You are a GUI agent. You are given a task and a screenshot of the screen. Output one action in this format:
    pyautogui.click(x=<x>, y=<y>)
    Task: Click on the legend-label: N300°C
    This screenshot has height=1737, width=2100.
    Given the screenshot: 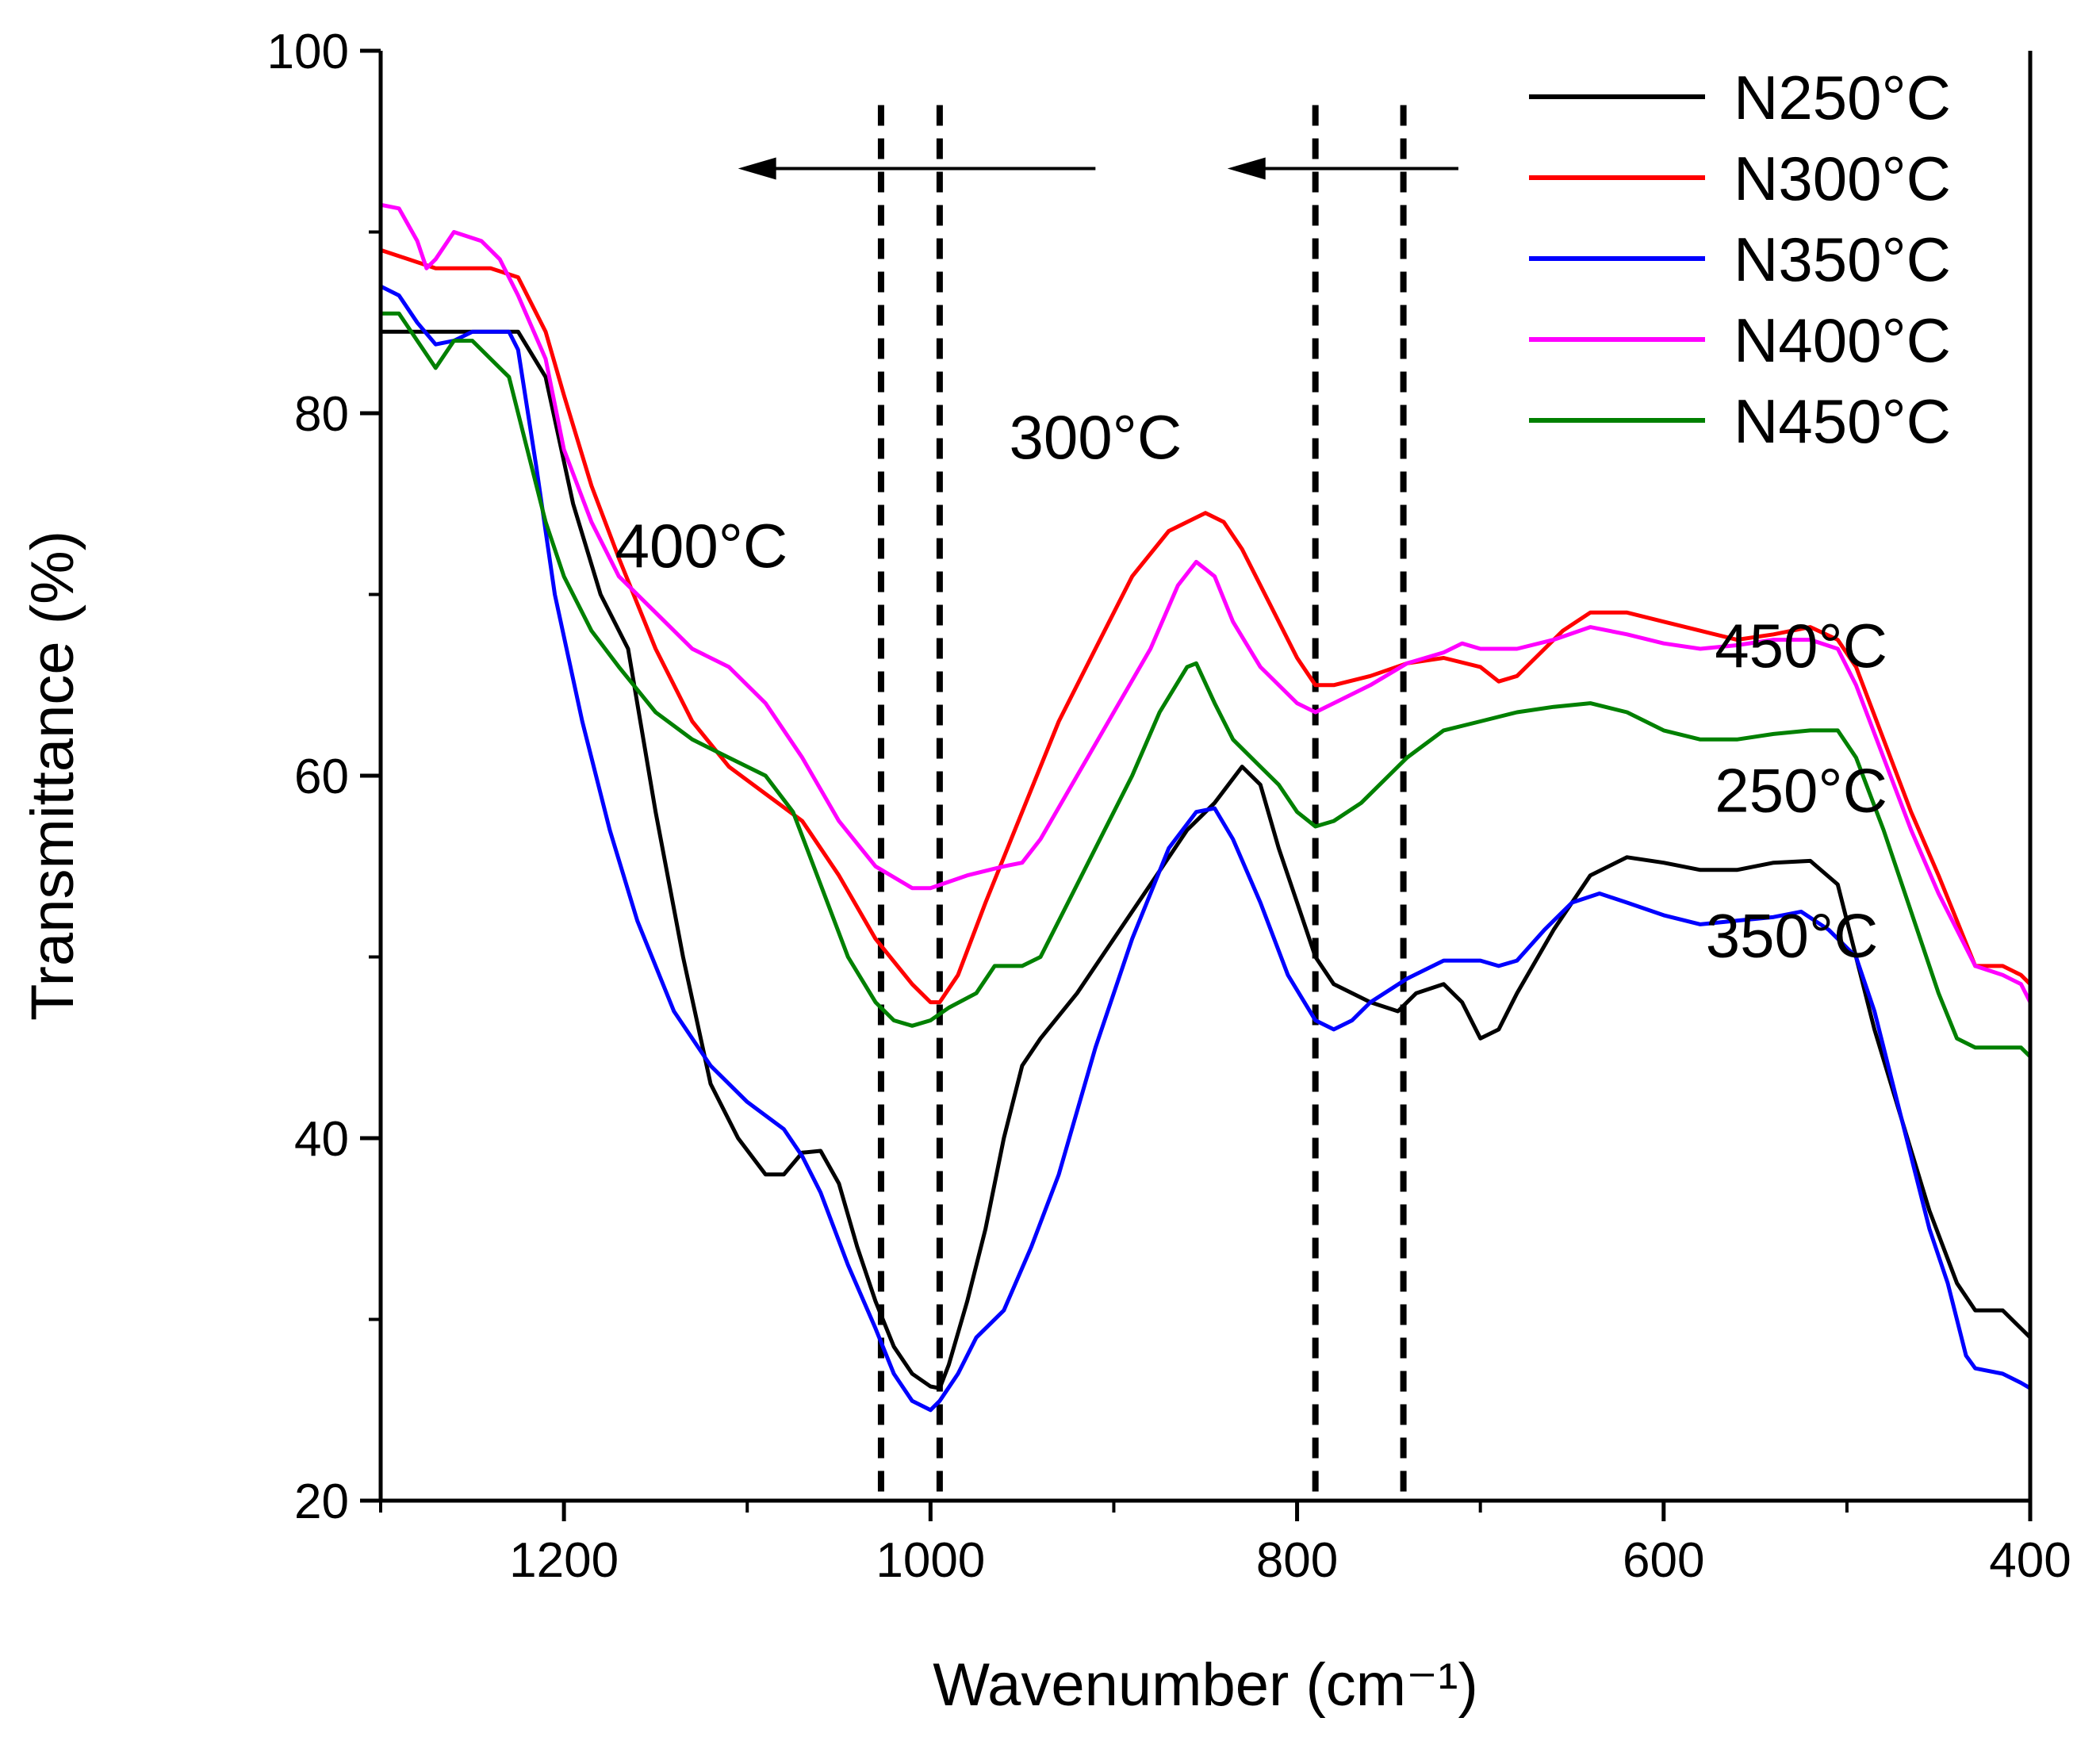 What is the action you would take?
    pyautogui.click(x=1842, y=178)
    